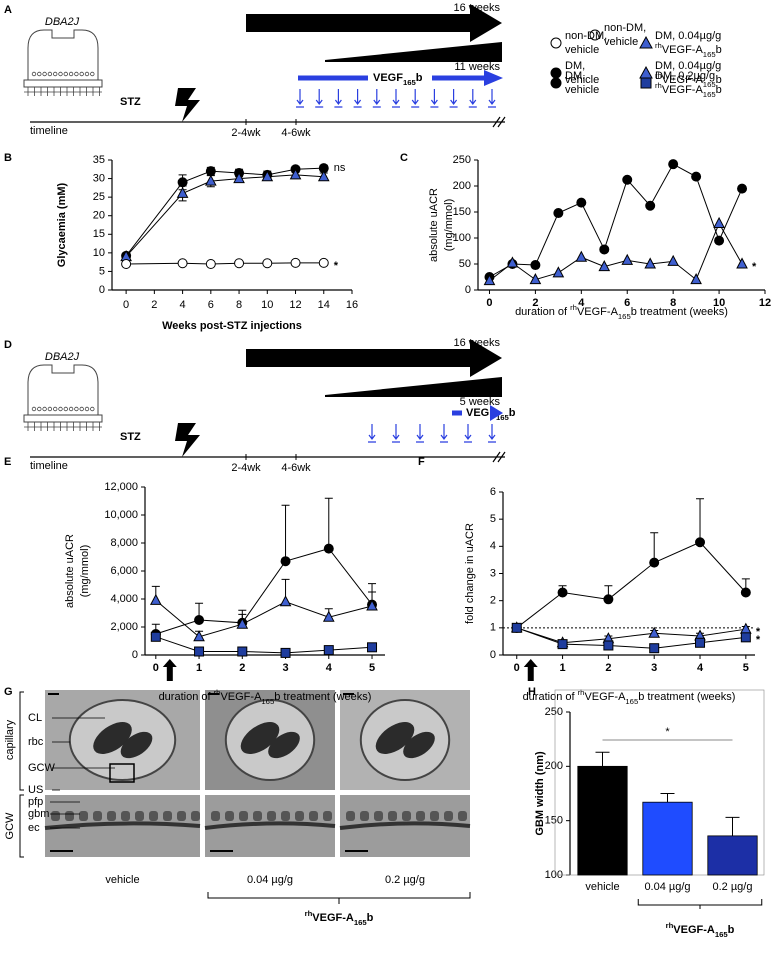  Describe the element at coordinates (667, 732) in the screenshot. I see `significance-label: *` at that location.